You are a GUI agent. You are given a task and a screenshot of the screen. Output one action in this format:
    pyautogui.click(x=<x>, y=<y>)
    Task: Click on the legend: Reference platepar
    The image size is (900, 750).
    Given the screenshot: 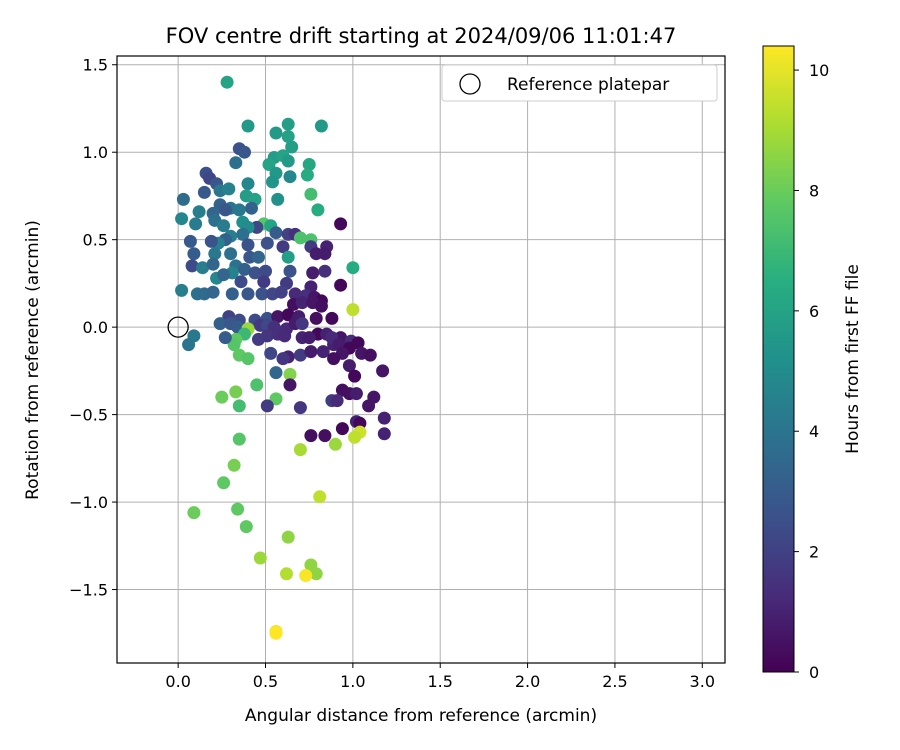 What is the action you would take?
    pyautogui.click(x=579, y=83)
    